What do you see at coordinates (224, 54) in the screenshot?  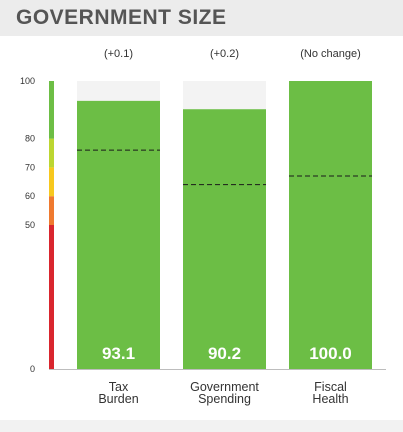 I see `bar-change-label: (+0.2)` at bounding box center [224, 54].